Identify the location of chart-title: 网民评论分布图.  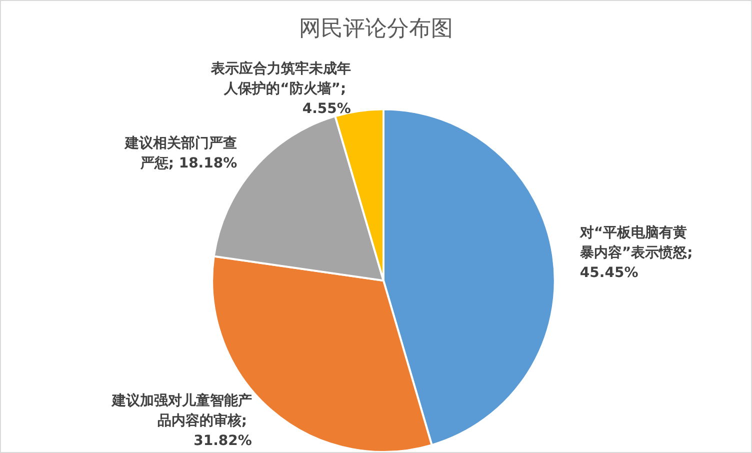
(376, 29).